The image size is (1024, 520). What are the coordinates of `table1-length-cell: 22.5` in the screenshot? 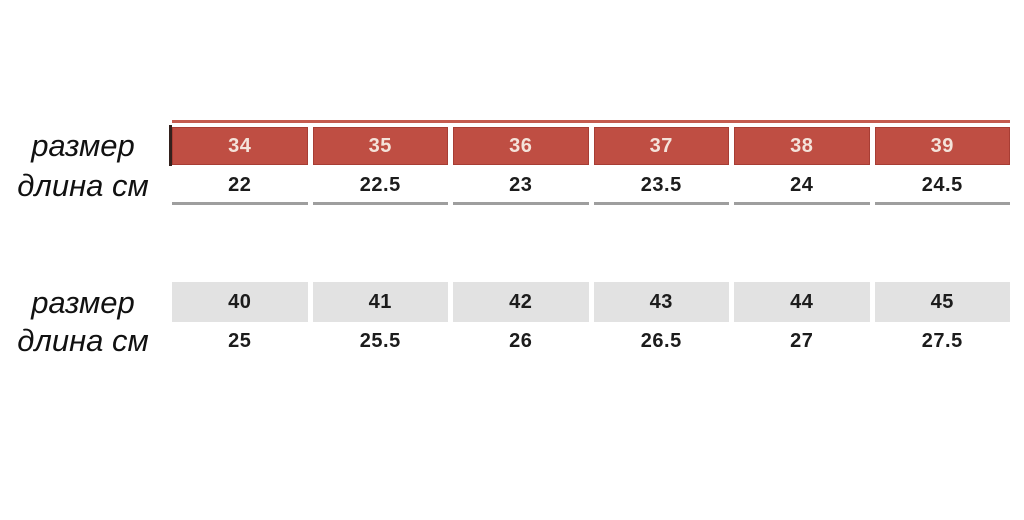 It's located at (380, 186).